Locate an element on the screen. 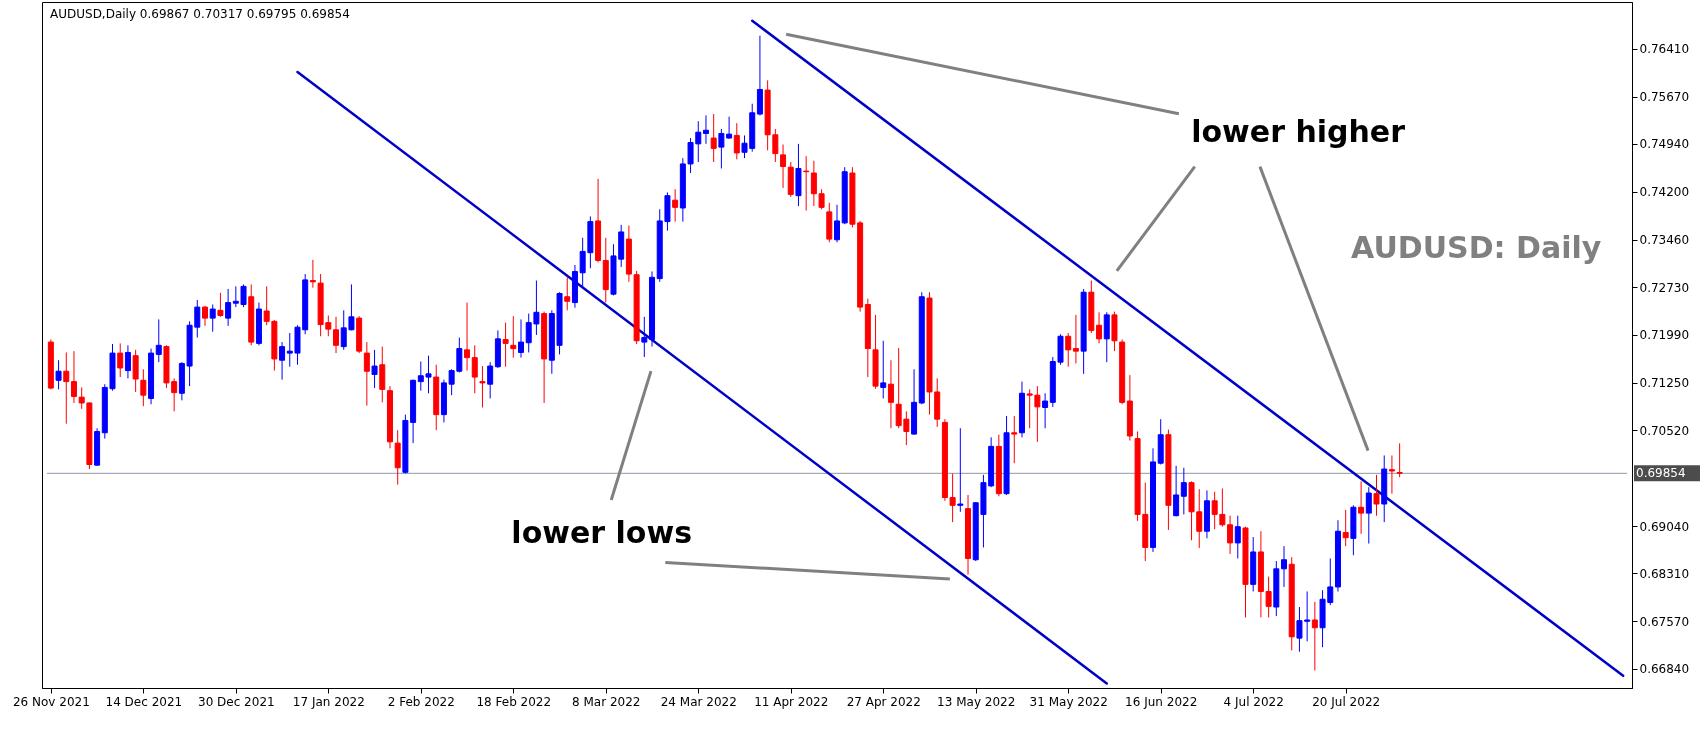 Image resolution: width=1704 pixels, height=730 pixels. annotation: AUDUSD: Daily is located at coordinates (1476, 247).